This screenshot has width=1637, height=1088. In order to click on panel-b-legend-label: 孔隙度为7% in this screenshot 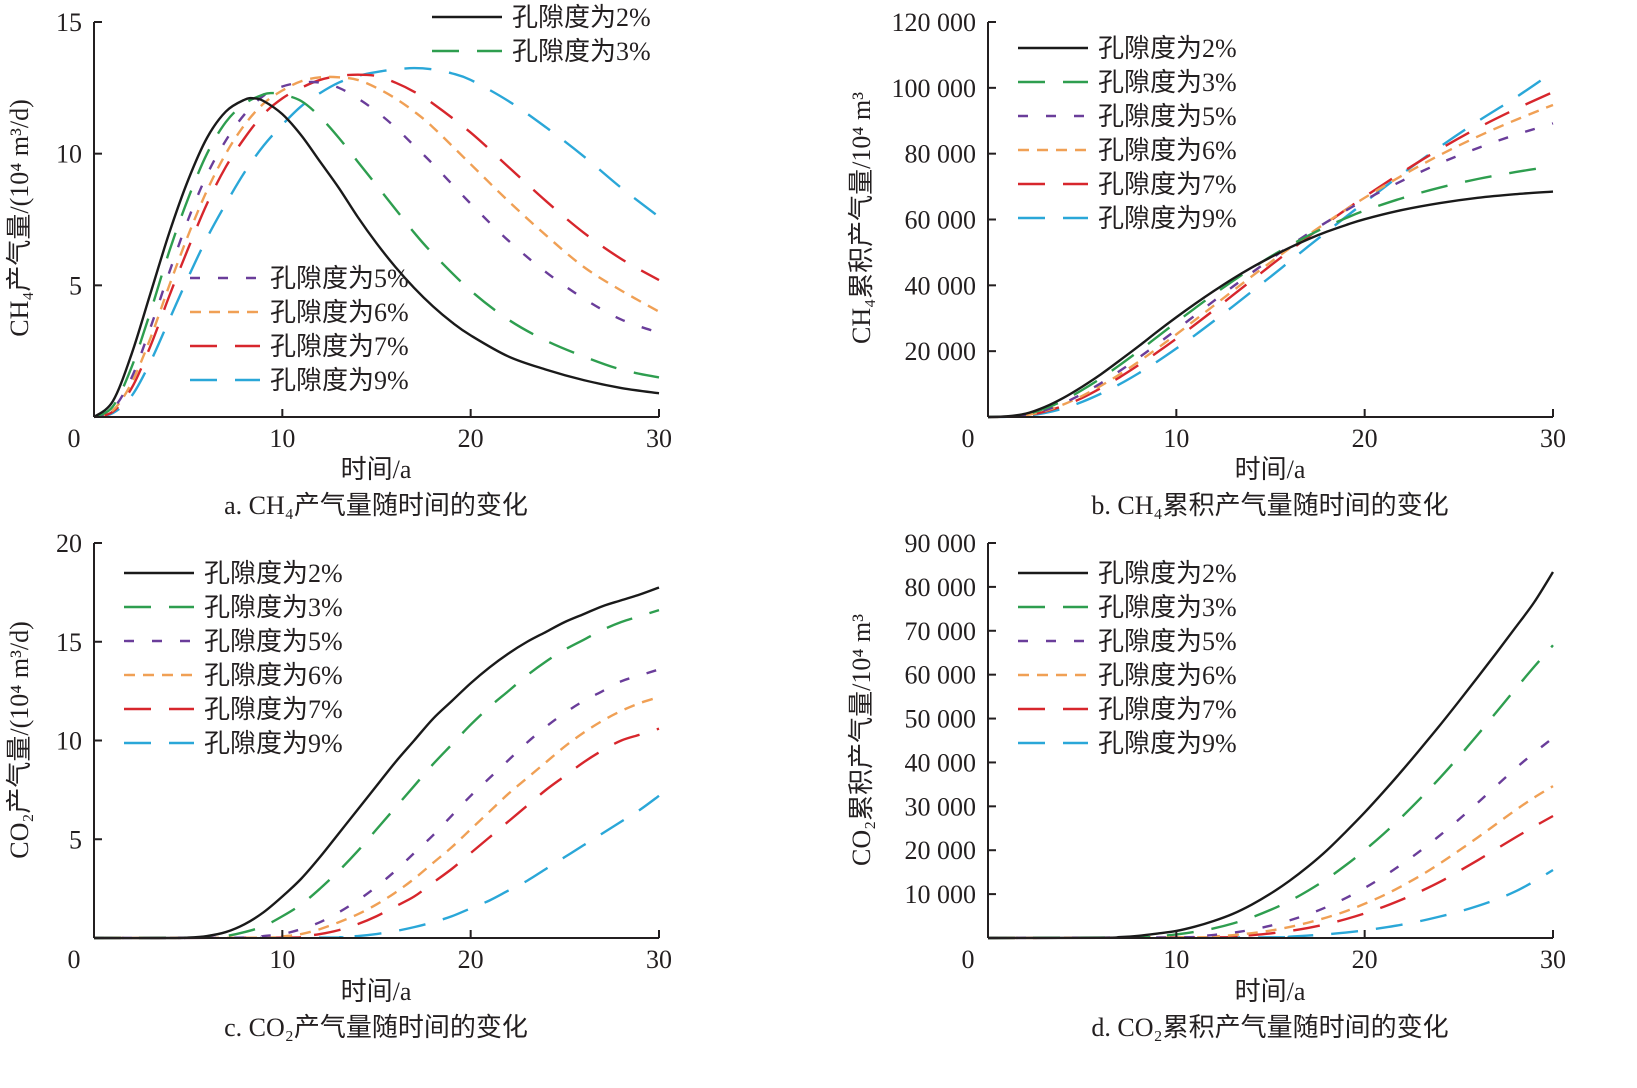, I will do `click(1167, 184)`.